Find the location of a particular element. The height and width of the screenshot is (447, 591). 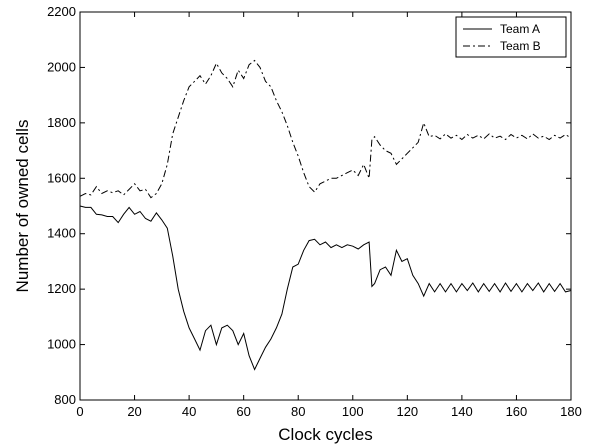

x-axis-title: Clock cycles is located at coordinates (325, 434).